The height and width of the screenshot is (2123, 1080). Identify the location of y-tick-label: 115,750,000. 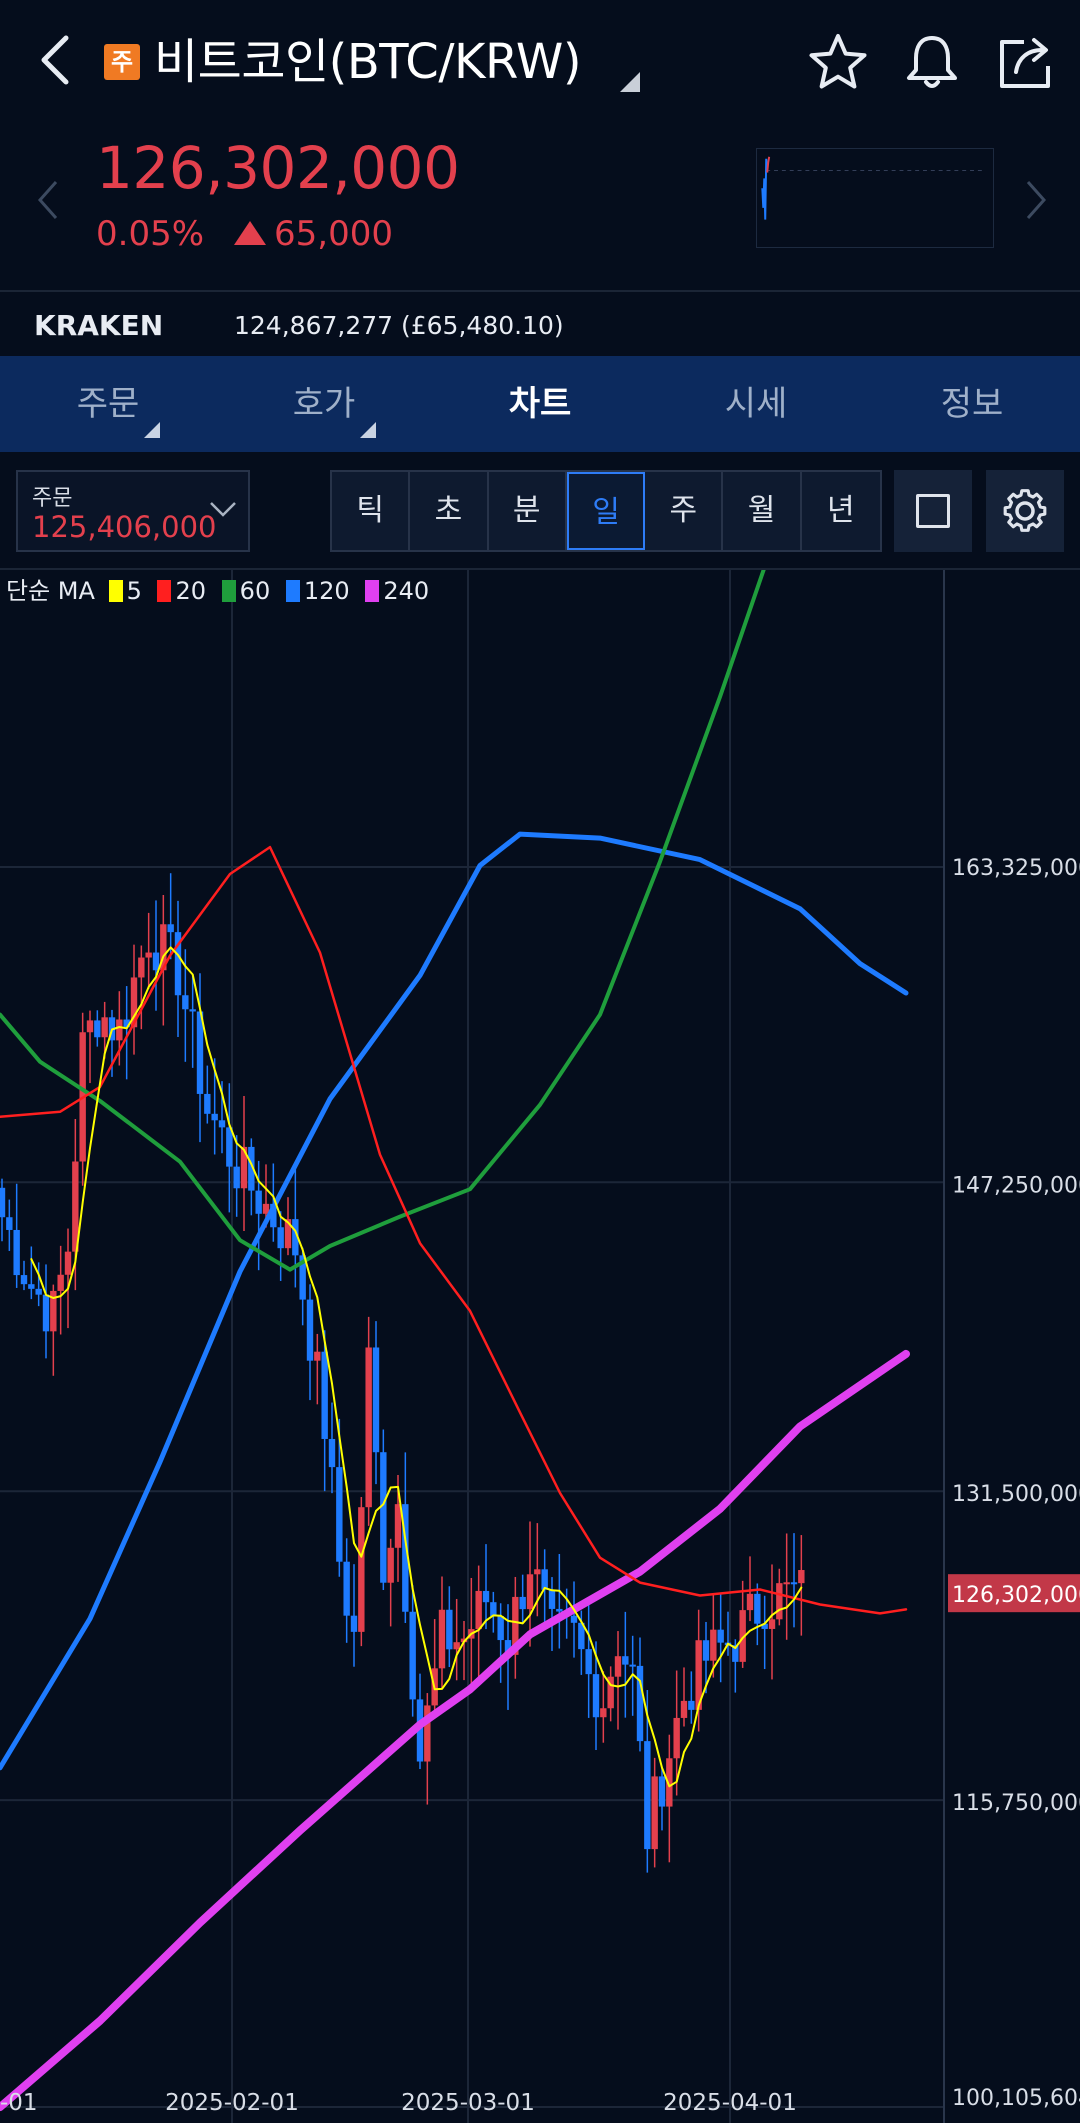
(1016, 1803).